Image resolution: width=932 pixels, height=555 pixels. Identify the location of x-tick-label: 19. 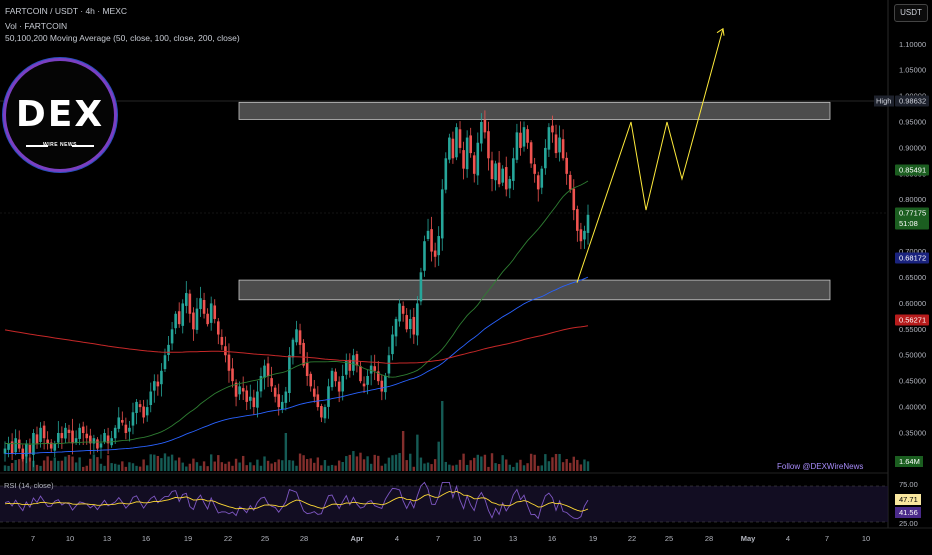
(593, 538).